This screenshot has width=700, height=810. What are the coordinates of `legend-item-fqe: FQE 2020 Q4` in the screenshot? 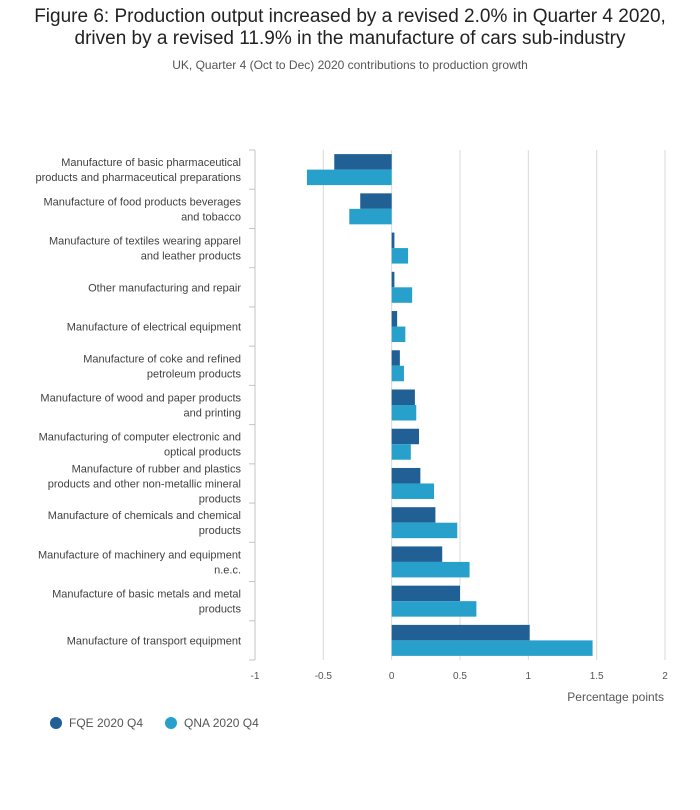 It's located at (96, 723).